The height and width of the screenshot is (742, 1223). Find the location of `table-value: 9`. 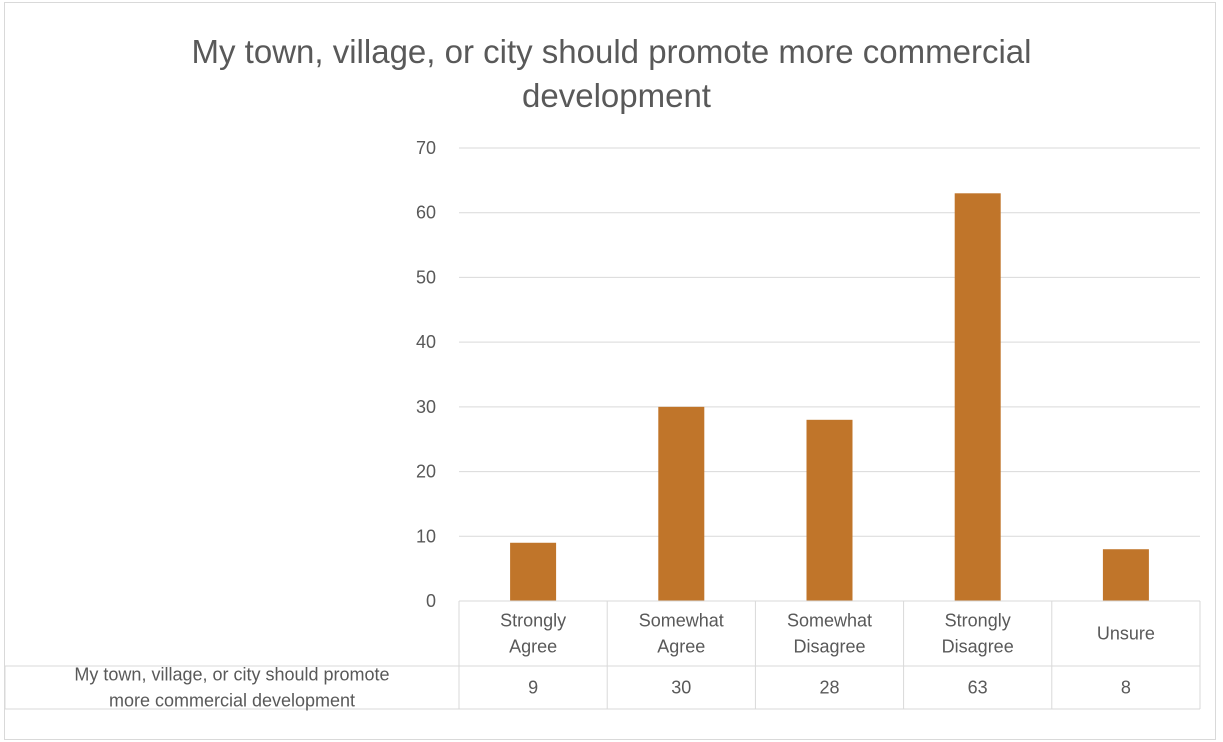

table-value: 9 is located at coordinates (533, 688).